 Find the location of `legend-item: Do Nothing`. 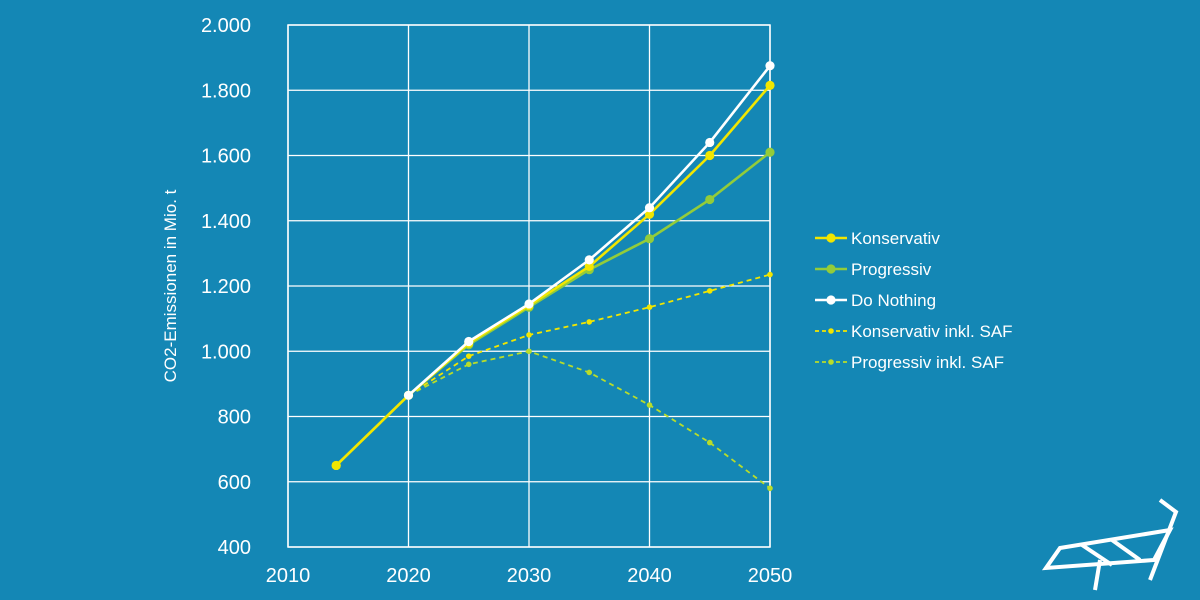

legend-item: Do Nothing is located at coordinates (875, 300).